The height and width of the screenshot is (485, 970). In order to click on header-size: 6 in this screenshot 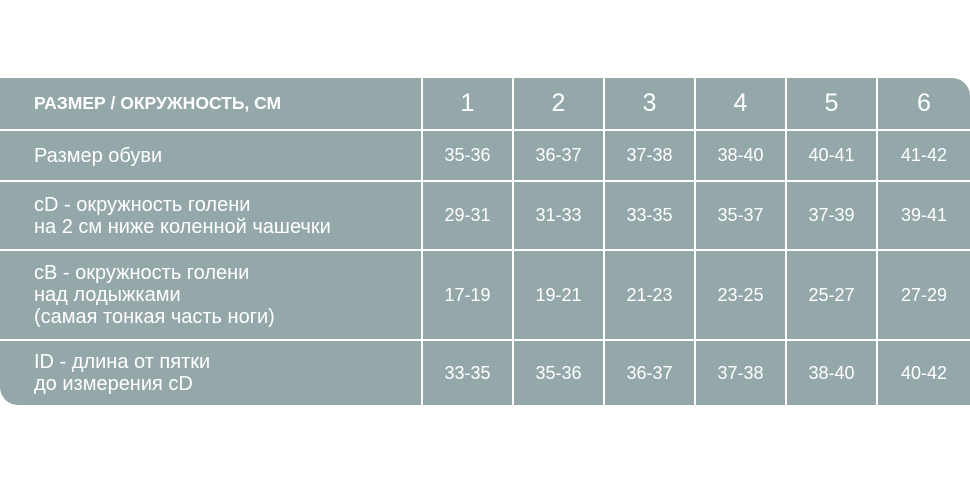, I will do `click(924, 103)`.